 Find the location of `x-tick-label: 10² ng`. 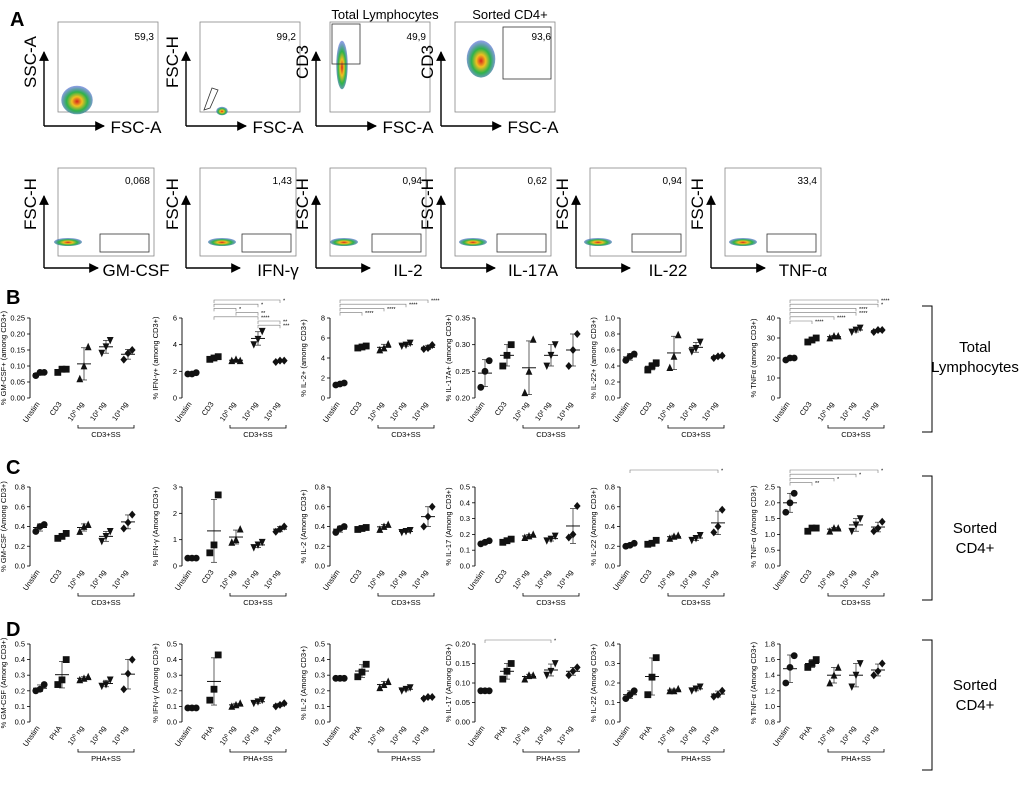

x-tick-label: 10² ng is located at coordinates (98, 411).